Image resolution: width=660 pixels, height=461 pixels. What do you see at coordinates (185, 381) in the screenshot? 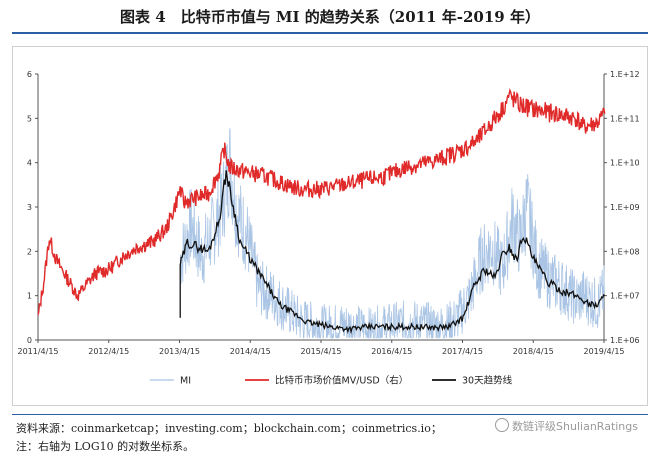
I see `legend-mi-label: MI` at bounding box center [185, 381].